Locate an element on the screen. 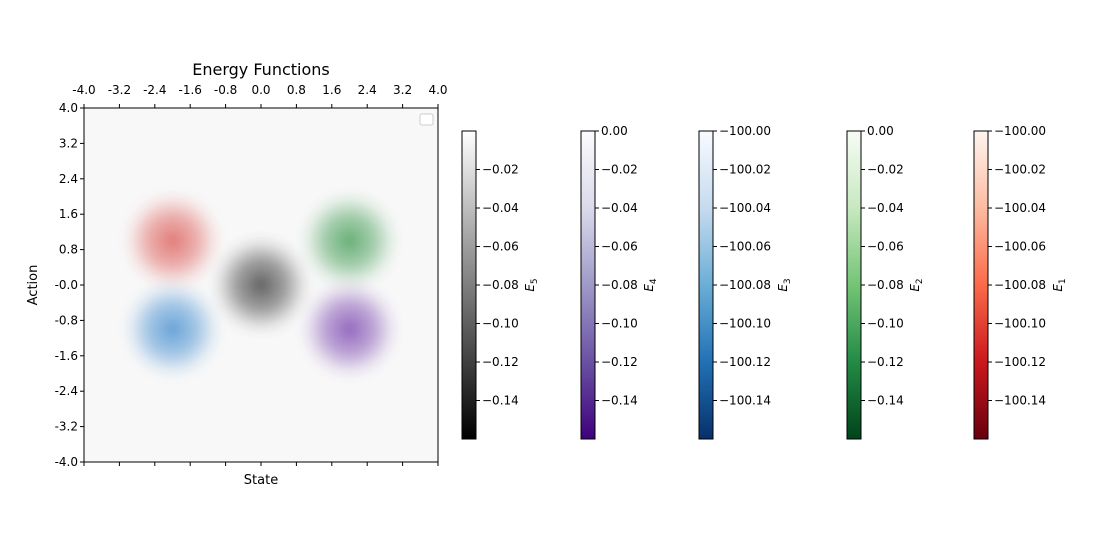 The height and width of the screenshot is (557, 1118). x-tick-label: -4.0 is located at coordinates (83, 90).